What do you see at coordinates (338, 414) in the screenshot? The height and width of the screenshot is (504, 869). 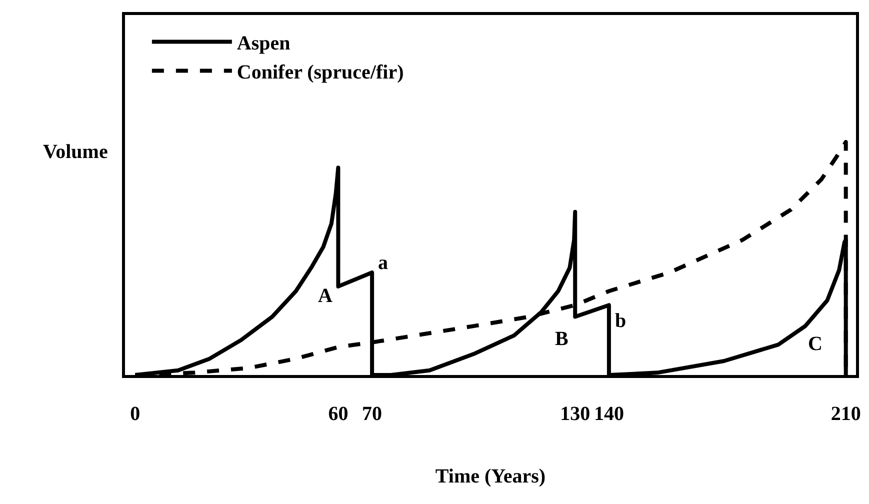 I see `x-tick-label: 60` at bounding box center [338, 414].